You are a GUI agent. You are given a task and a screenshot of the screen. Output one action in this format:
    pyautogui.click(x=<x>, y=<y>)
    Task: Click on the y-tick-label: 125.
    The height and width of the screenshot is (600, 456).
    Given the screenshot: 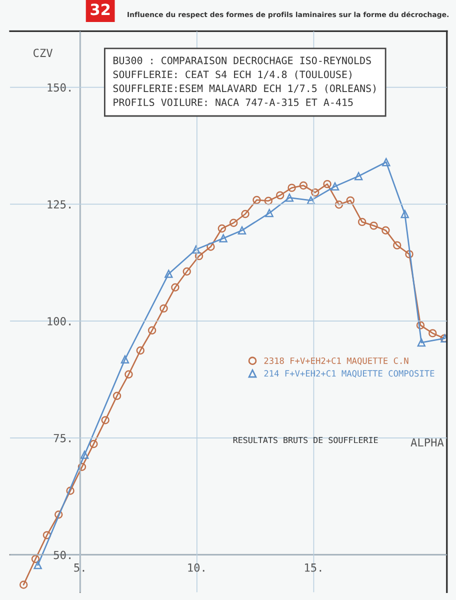 What is the action you would take?
    pyautogui.click(x=59, y=204)
    